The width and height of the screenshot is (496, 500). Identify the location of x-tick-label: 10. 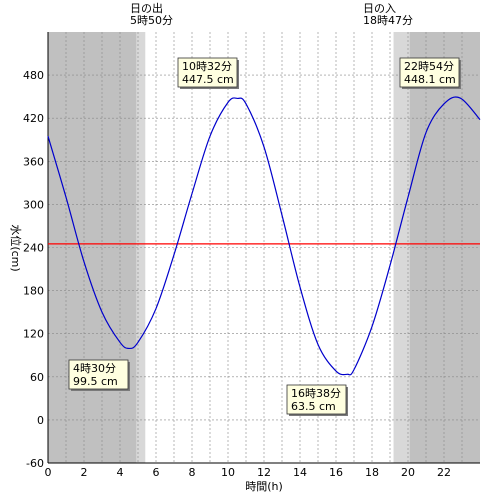
(228, 472).